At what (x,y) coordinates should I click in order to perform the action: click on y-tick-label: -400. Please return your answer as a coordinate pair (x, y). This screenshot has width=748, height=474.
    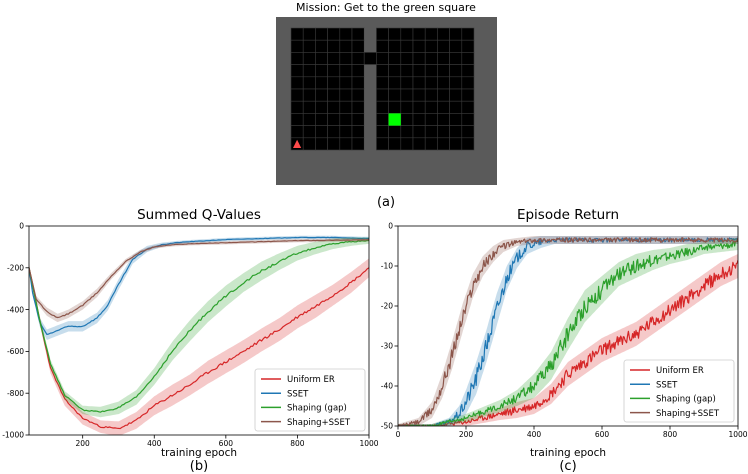
    Looking at the image, I should click on (15, 309).